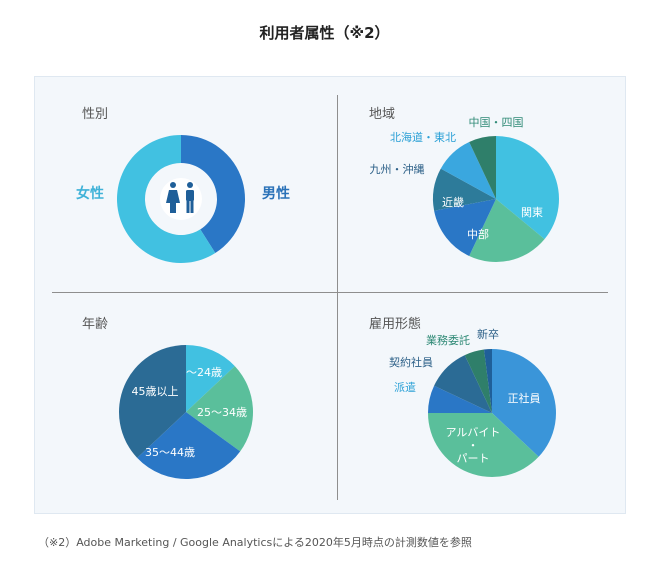  I want to click on pie-label-2-2: 35〜44歳, so click(170, 452).